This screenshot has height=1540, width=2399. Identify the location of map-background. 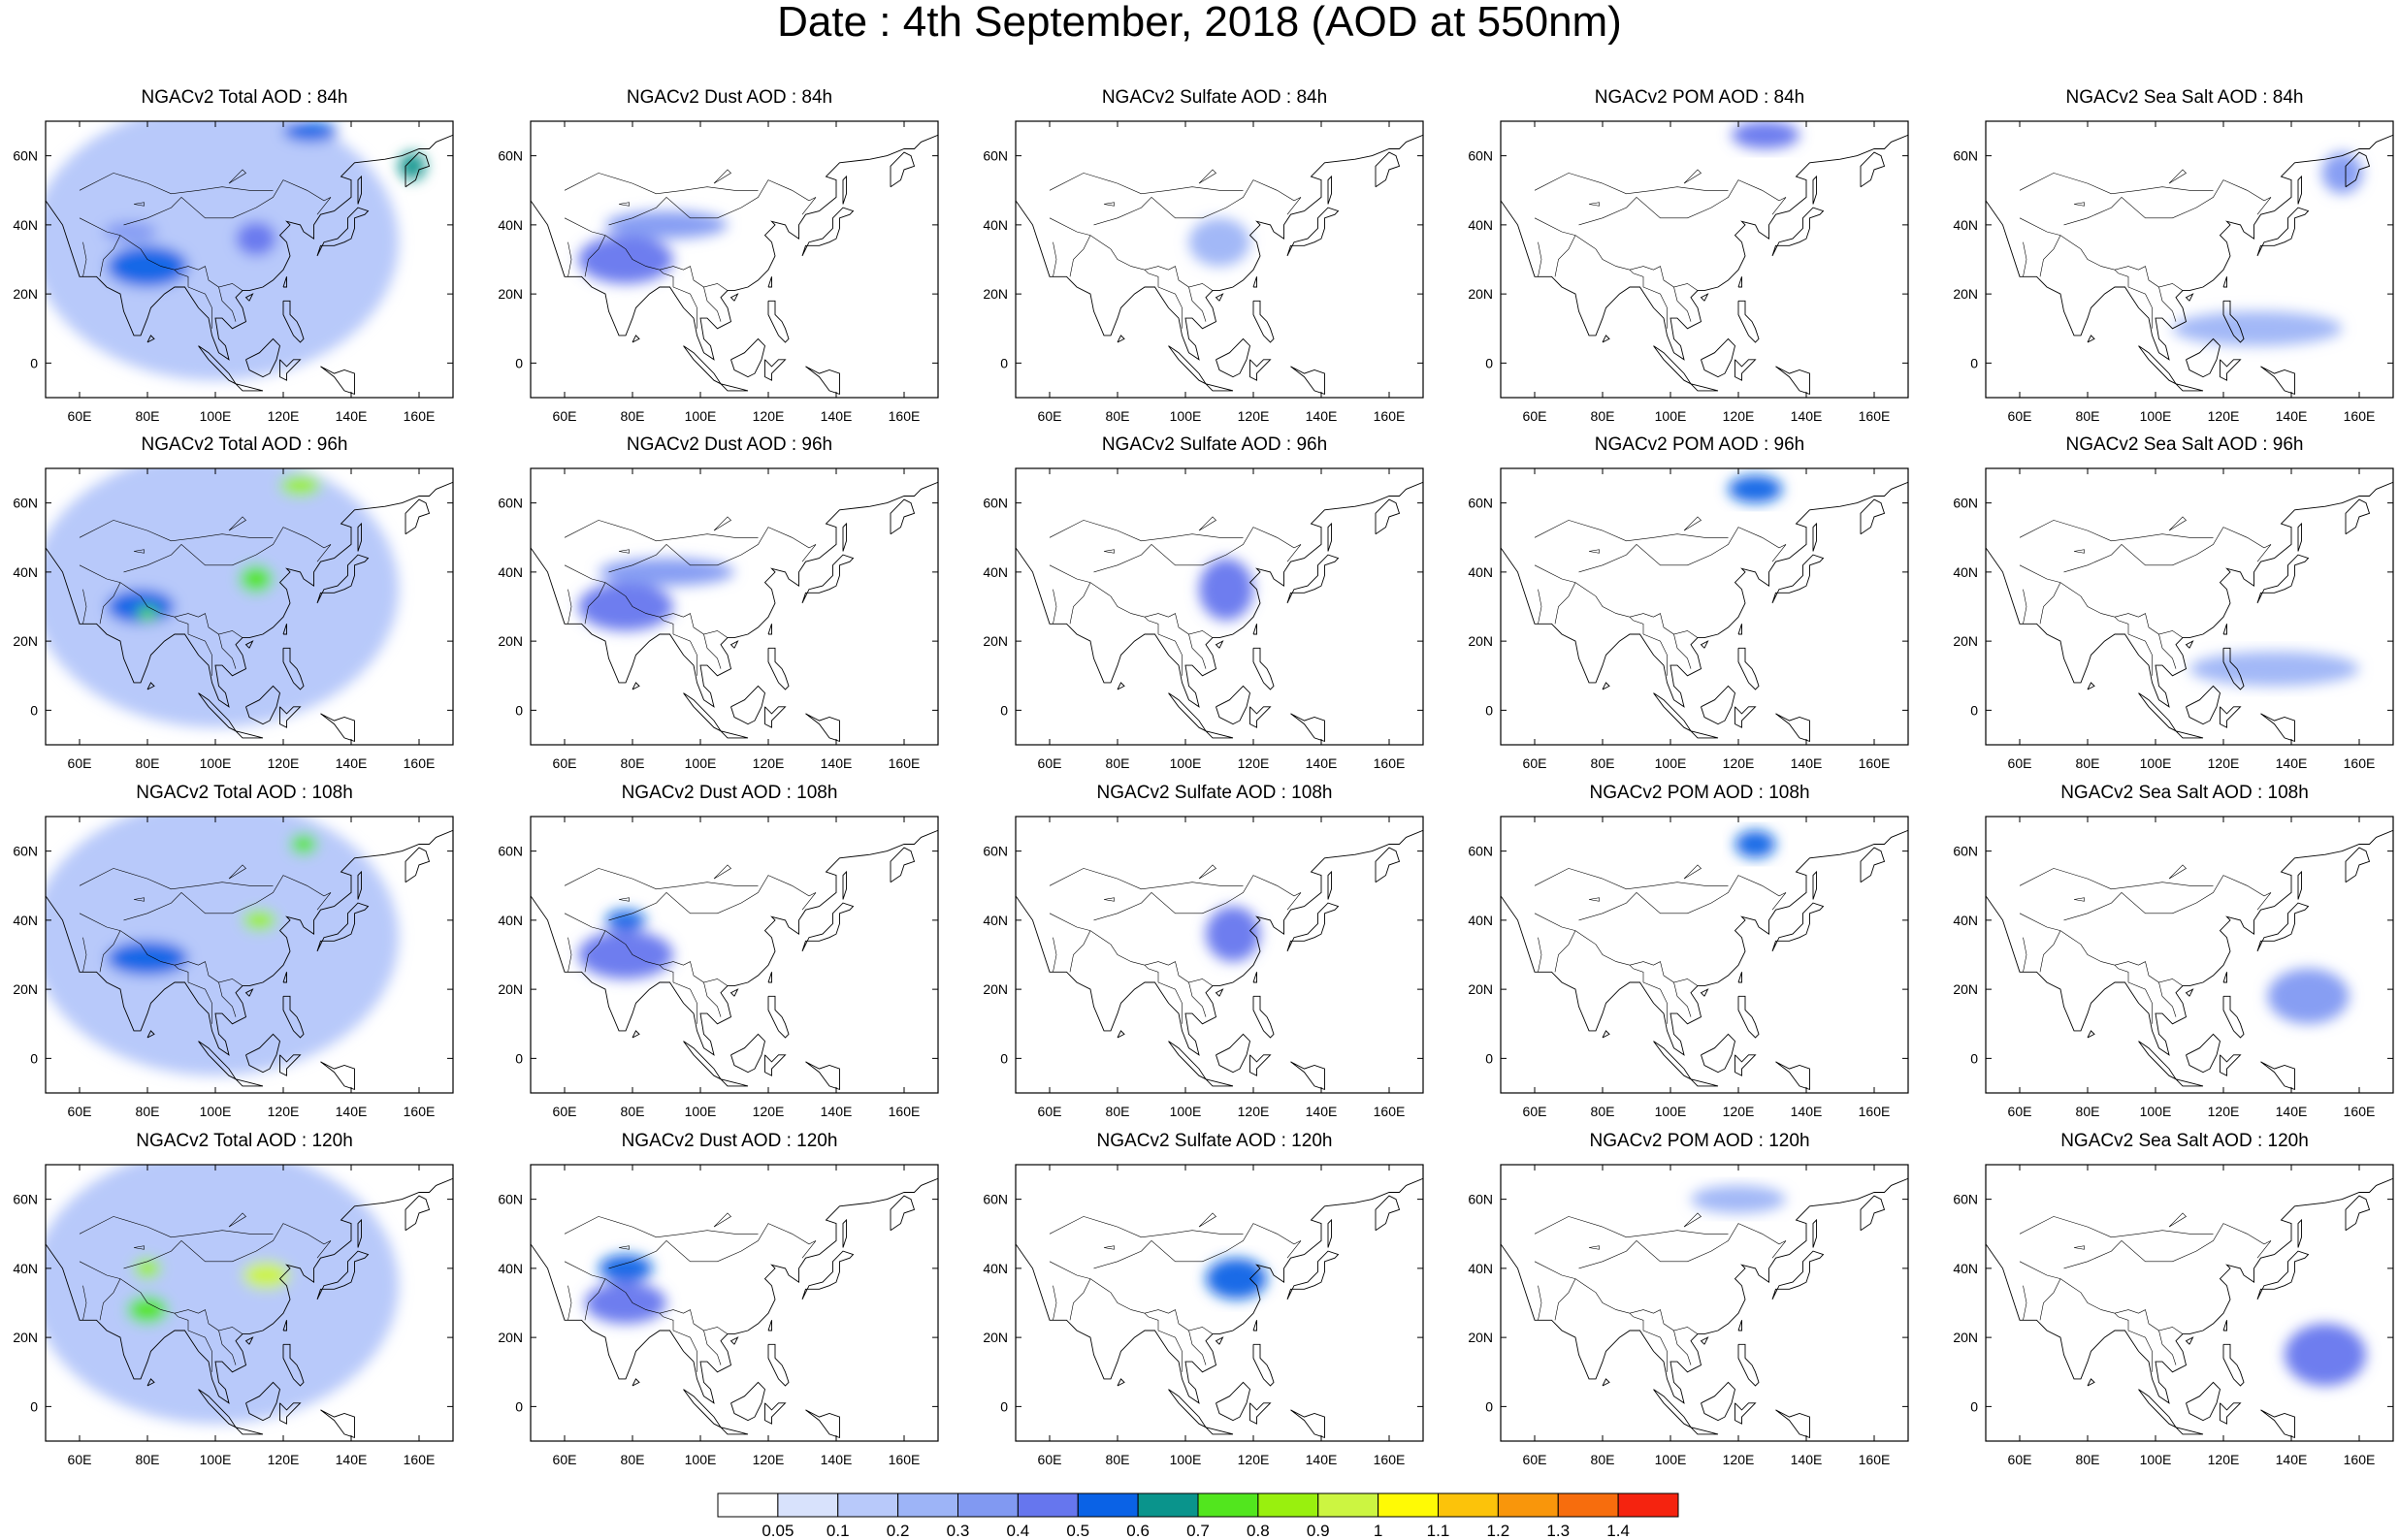
(2189, 1303).